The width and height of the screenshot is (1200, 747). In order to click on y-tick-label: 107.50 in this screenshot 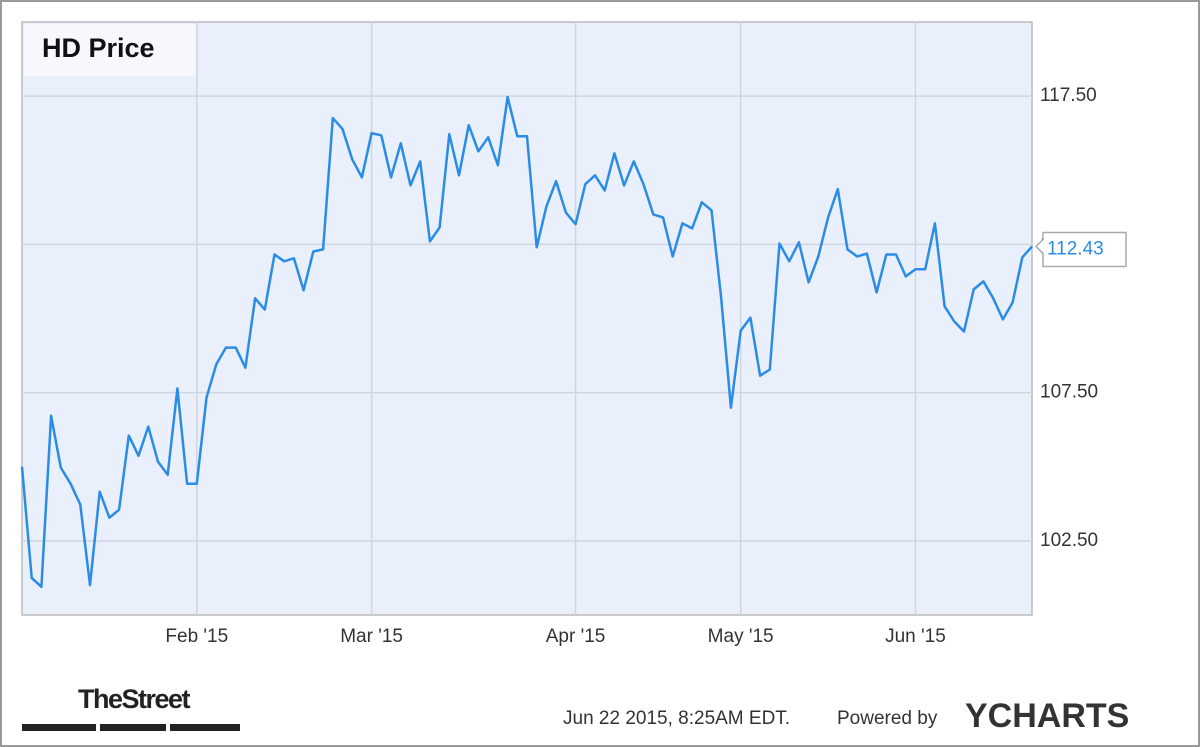, I will do `click(1069, 392)`.